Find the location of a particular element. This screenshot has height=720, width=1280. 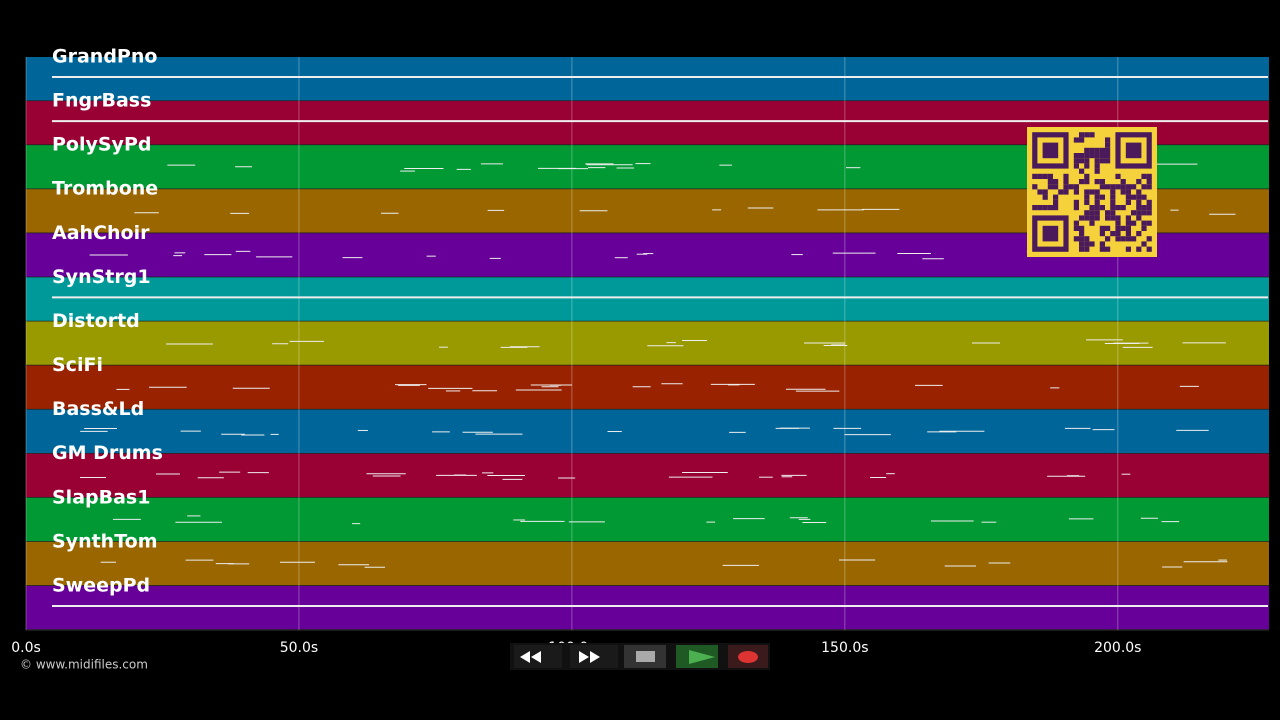

track-name: GM Drums is located at coordinates (107, 453).